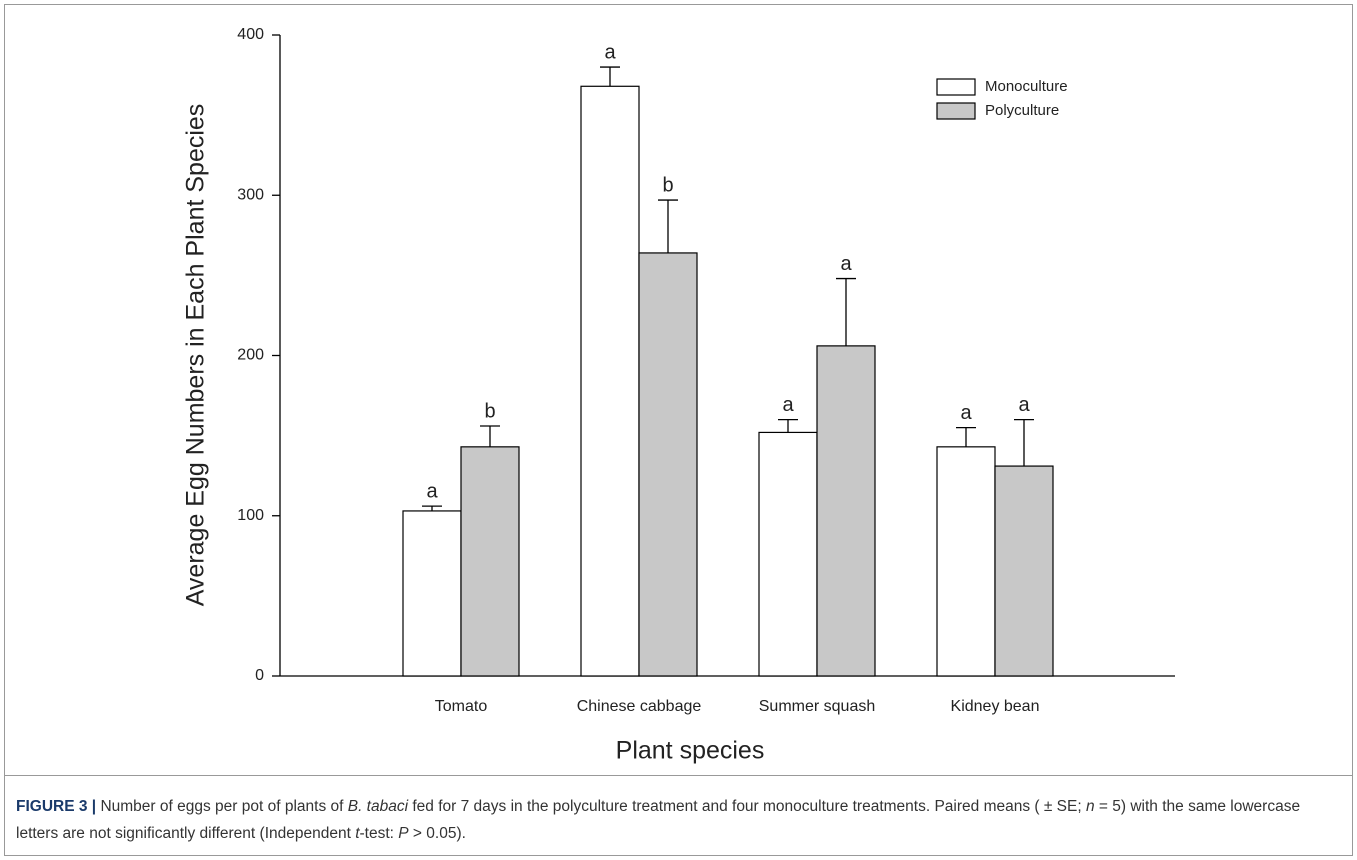 The image size is (1357, 860). What do you see at coordinates (56, 806) in the screenshot?
I see `caption-text: FIGURE 3 |` at bounding box center [56, 806].